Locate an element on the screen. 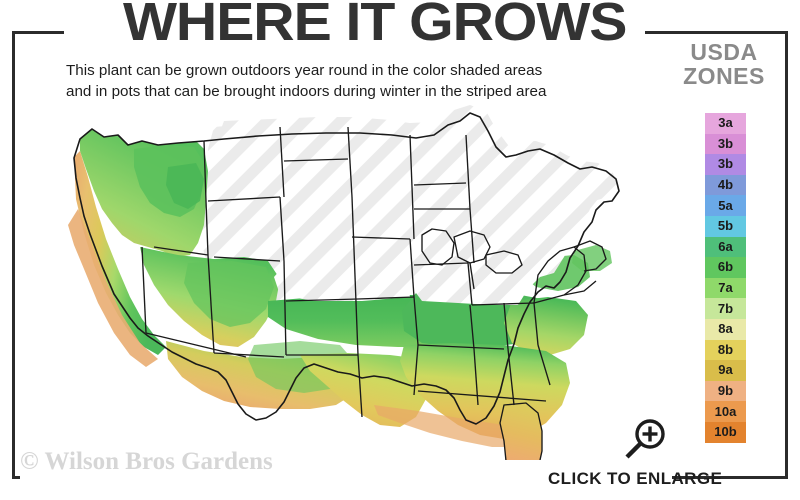 The height and width of the screenshot is (500, 800). legend-swatch-6b-7: 6b is located at coordinates (725, 267).